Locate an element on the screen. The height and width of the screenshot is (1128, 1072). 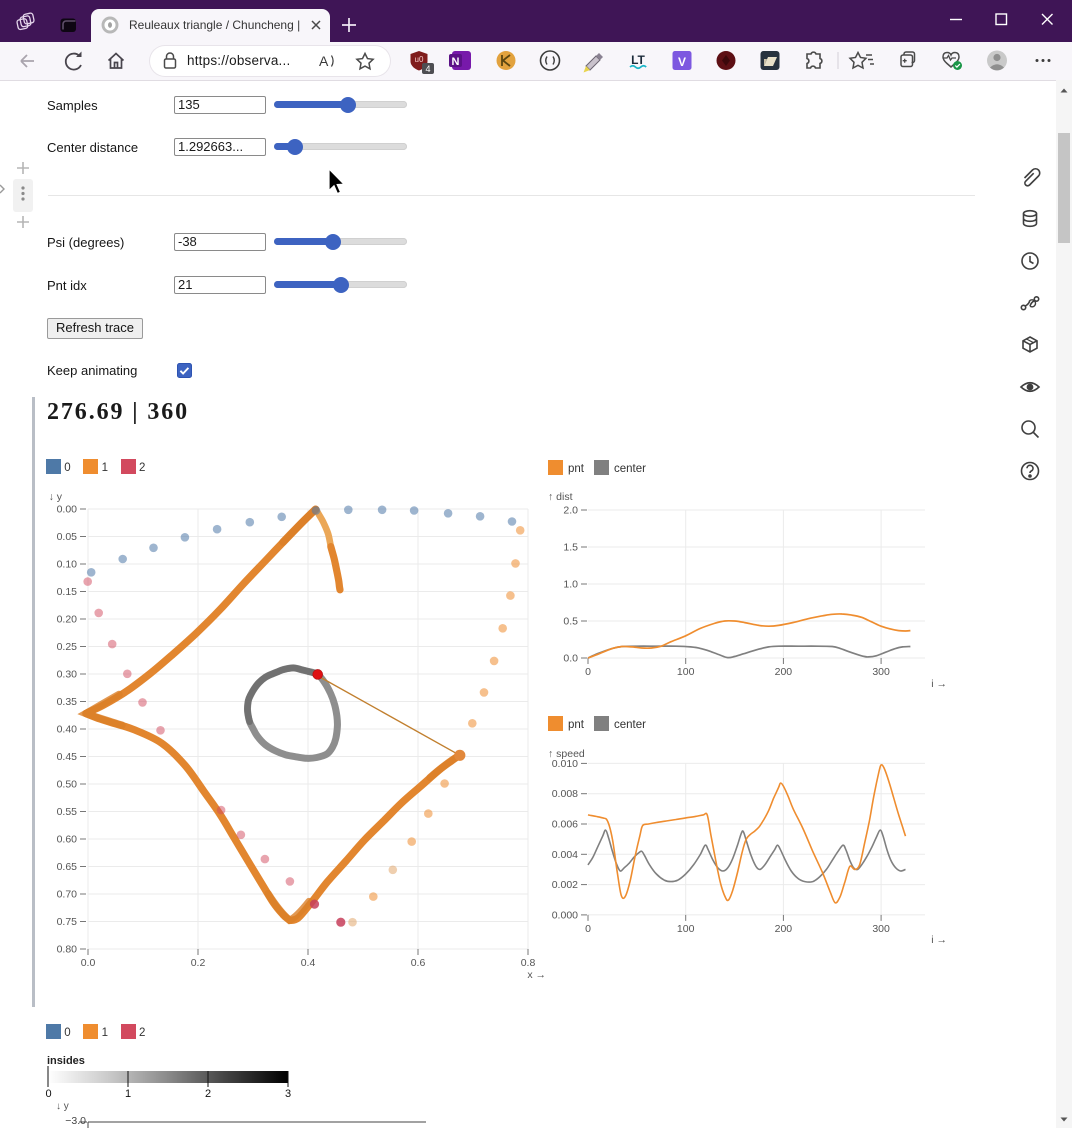
svg-text: 0.55 is located at coordinates (67, 812).